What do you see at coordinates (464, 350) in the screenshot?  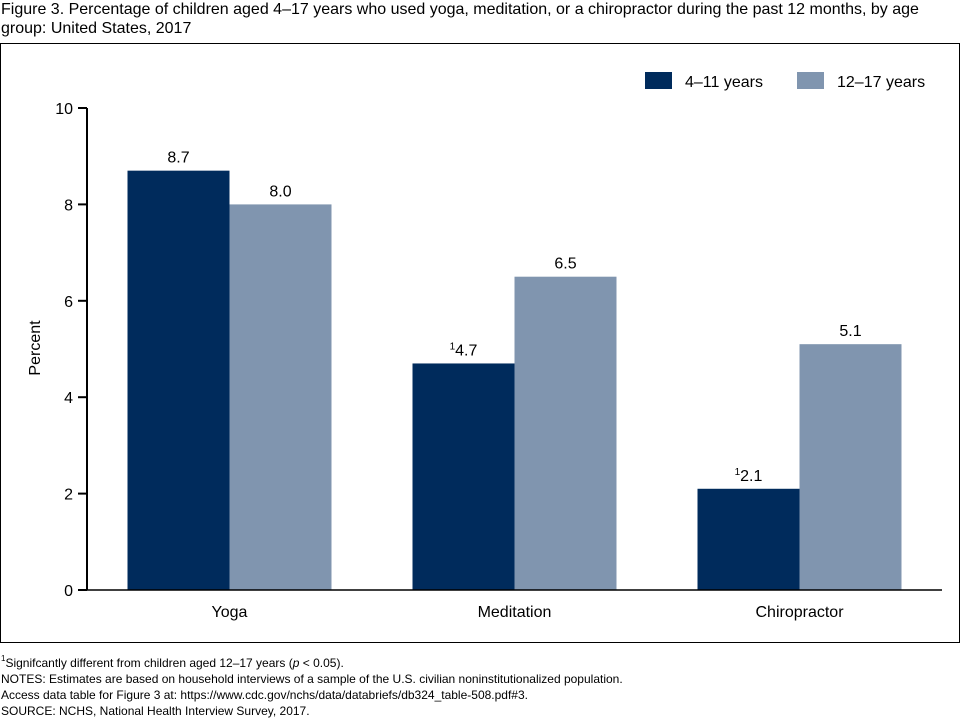 I see `bar-value-label: 14.7` at bounding box center [464, 350].